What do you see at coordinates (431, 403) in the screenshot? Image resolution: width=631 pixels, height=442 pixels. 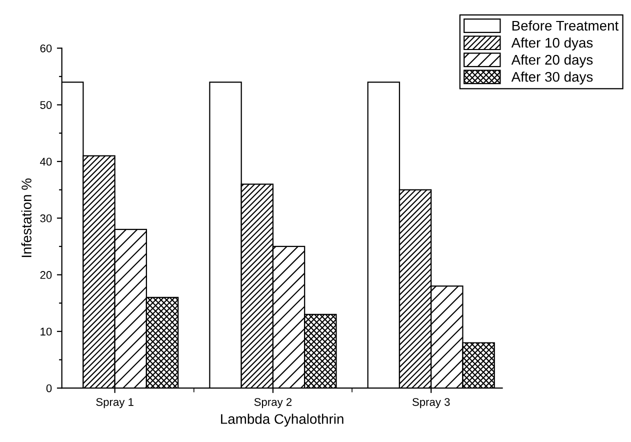 I see `x-tick-label: Spray 3` at bounding box center [431, 403].